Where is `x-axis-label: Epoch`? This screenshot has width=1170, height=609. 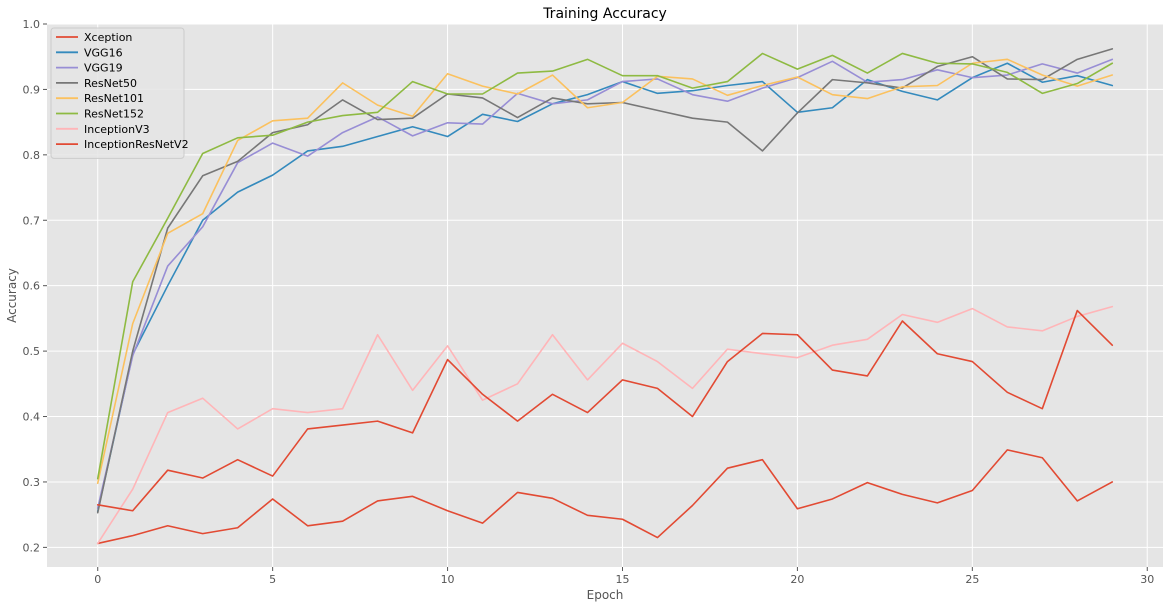
x-axis-label: Epoch is located at coordinates (605, 595).